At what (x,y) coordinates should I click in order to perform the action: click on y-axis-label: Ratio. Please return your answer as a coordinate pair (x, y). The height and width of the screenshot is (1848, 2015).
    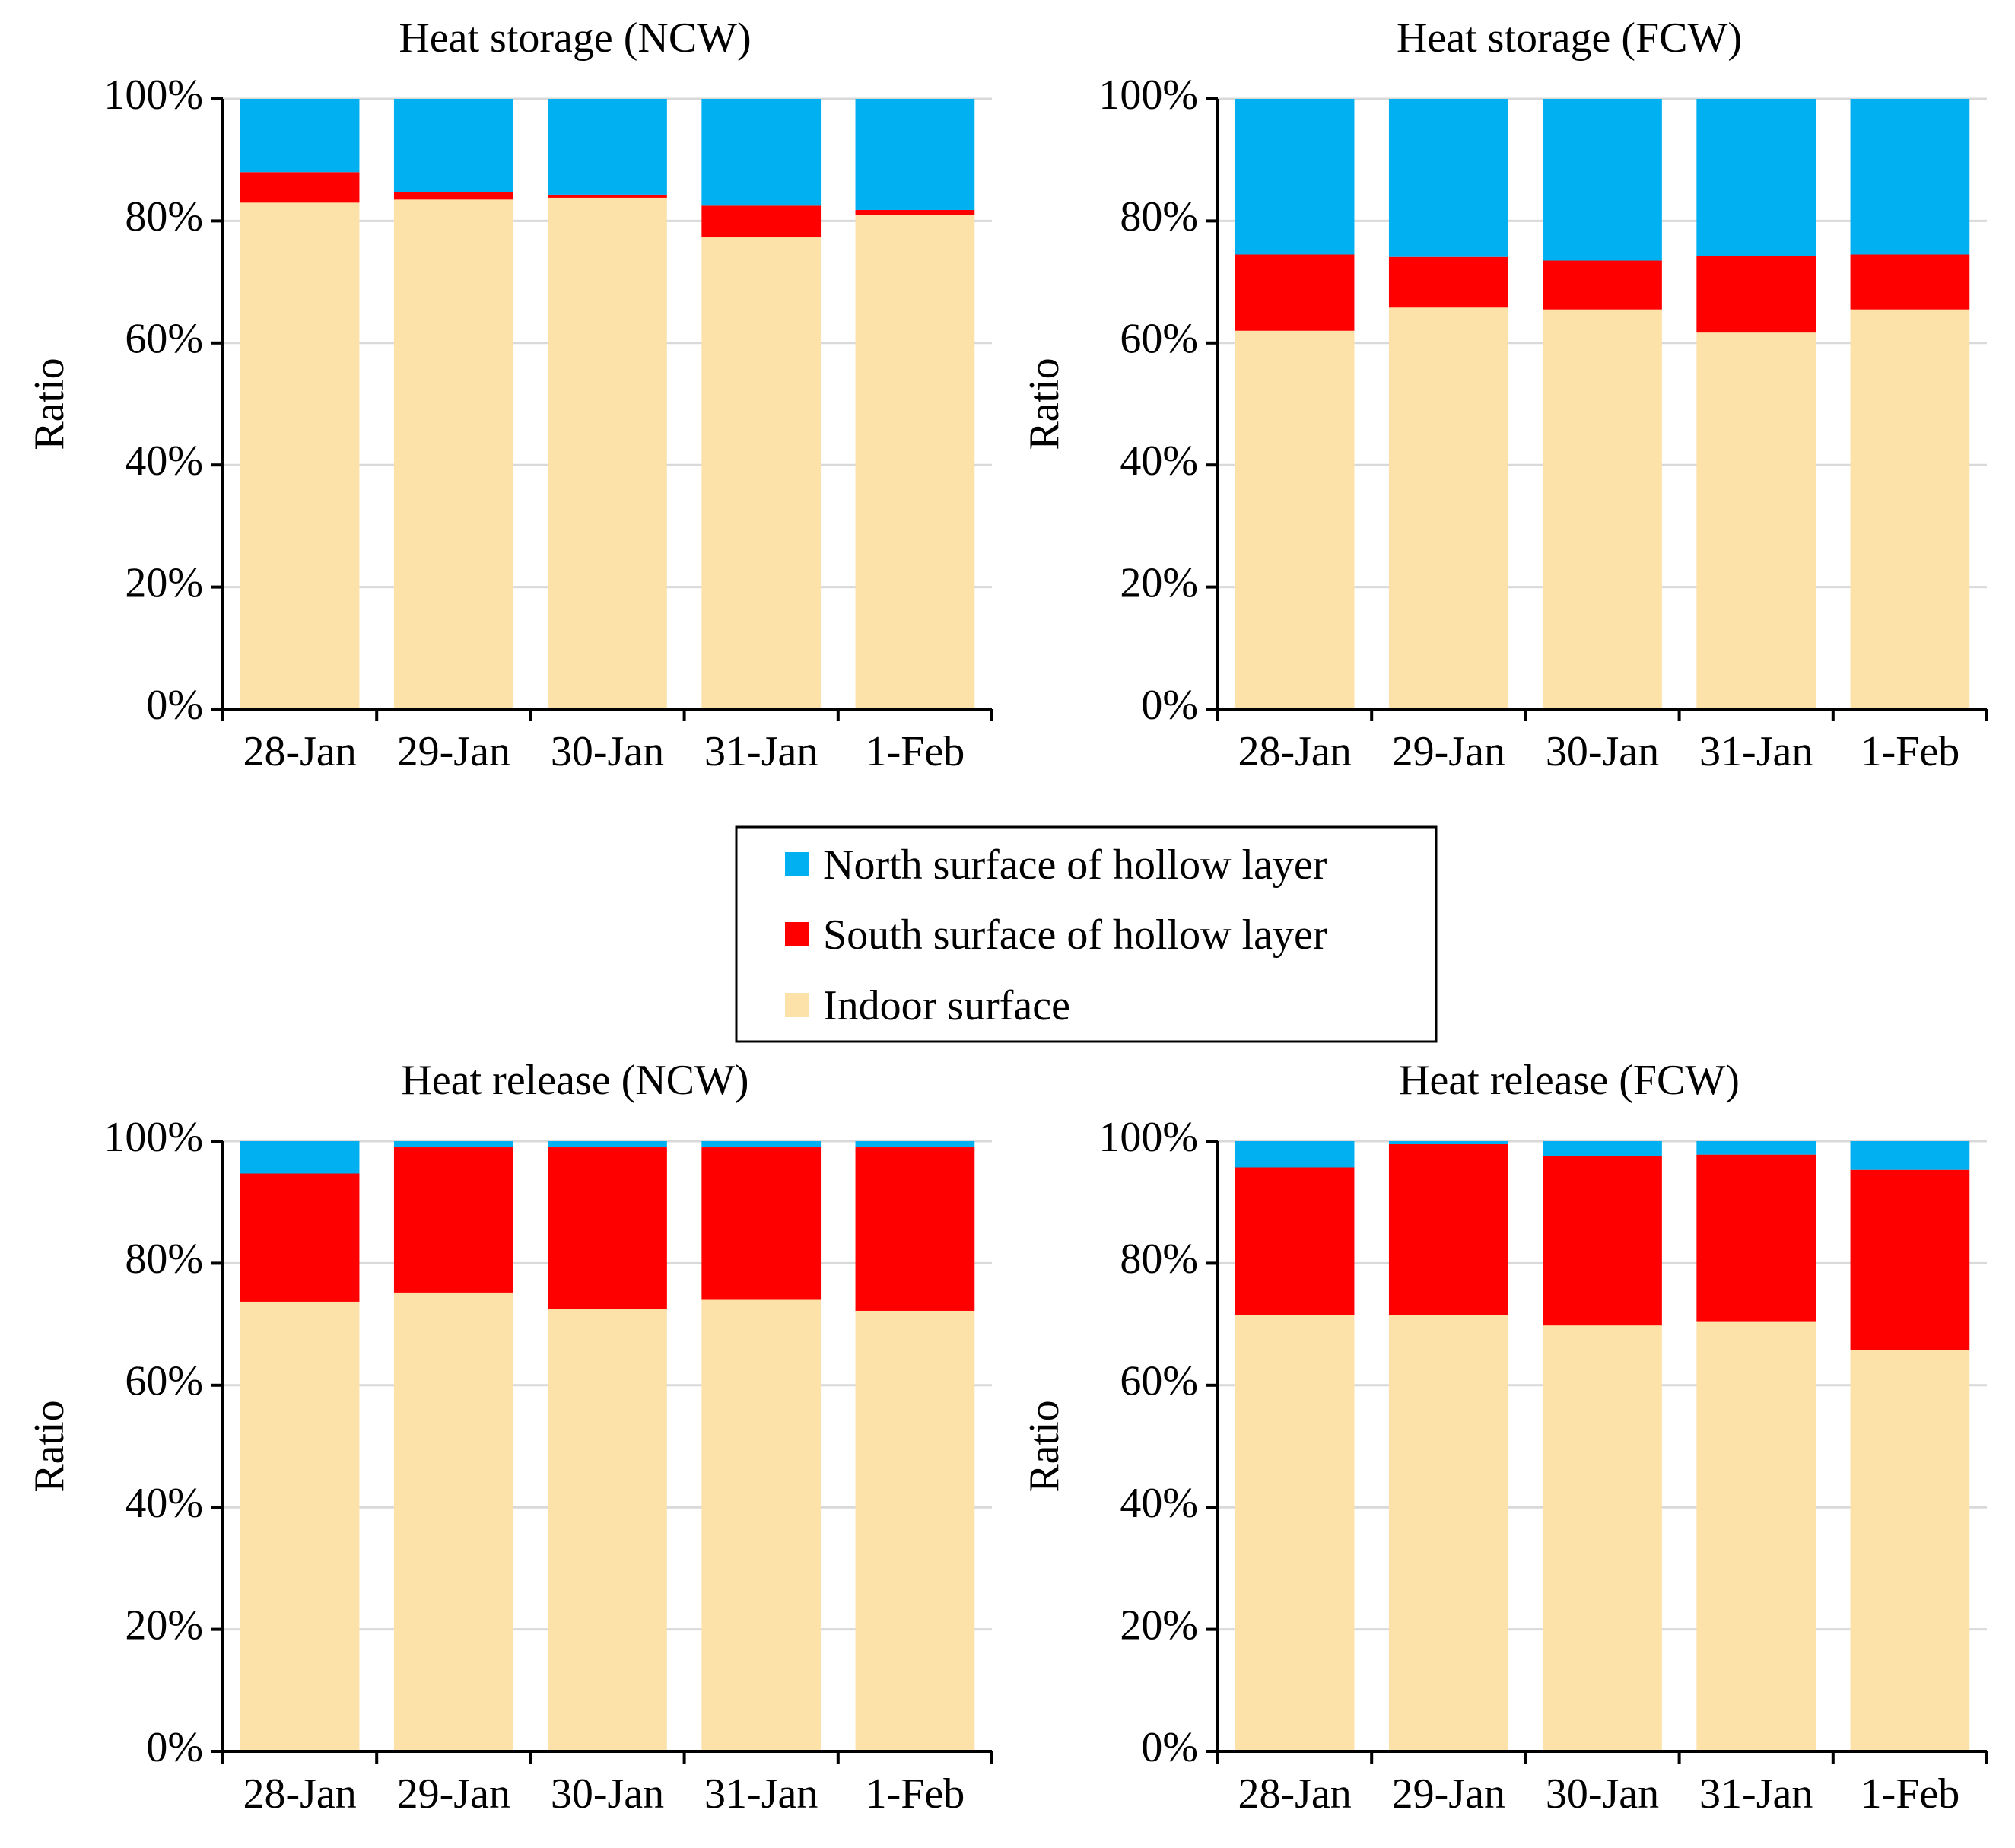
    Looking at the image, I should click on (49, 1446).